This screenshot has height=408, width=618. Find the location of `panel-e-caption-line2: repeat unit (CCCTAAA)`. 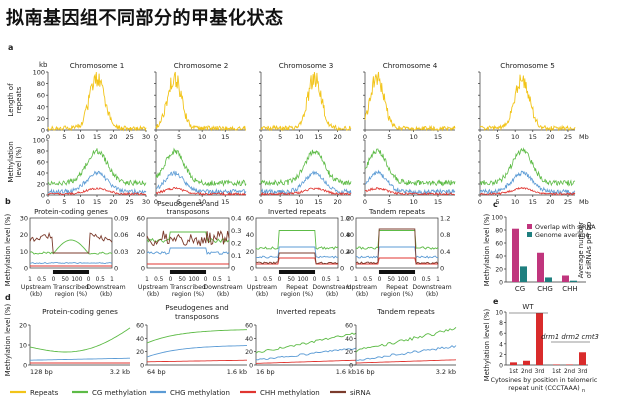

panel-e-caption-line2: repeat unit (CCCTAAA) is located at coordinates (543, 388).